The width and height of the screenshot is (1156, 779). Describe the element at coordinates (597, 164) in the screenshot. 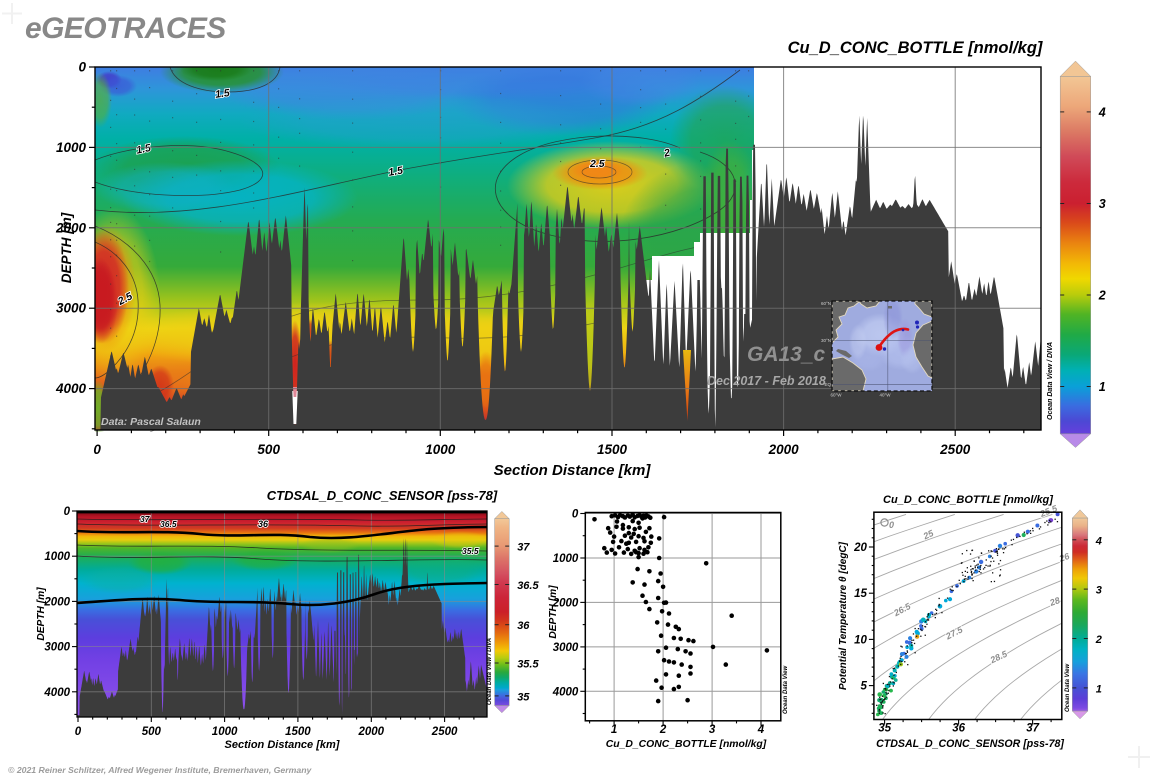

I see `svg-text: 2.5` at that location.